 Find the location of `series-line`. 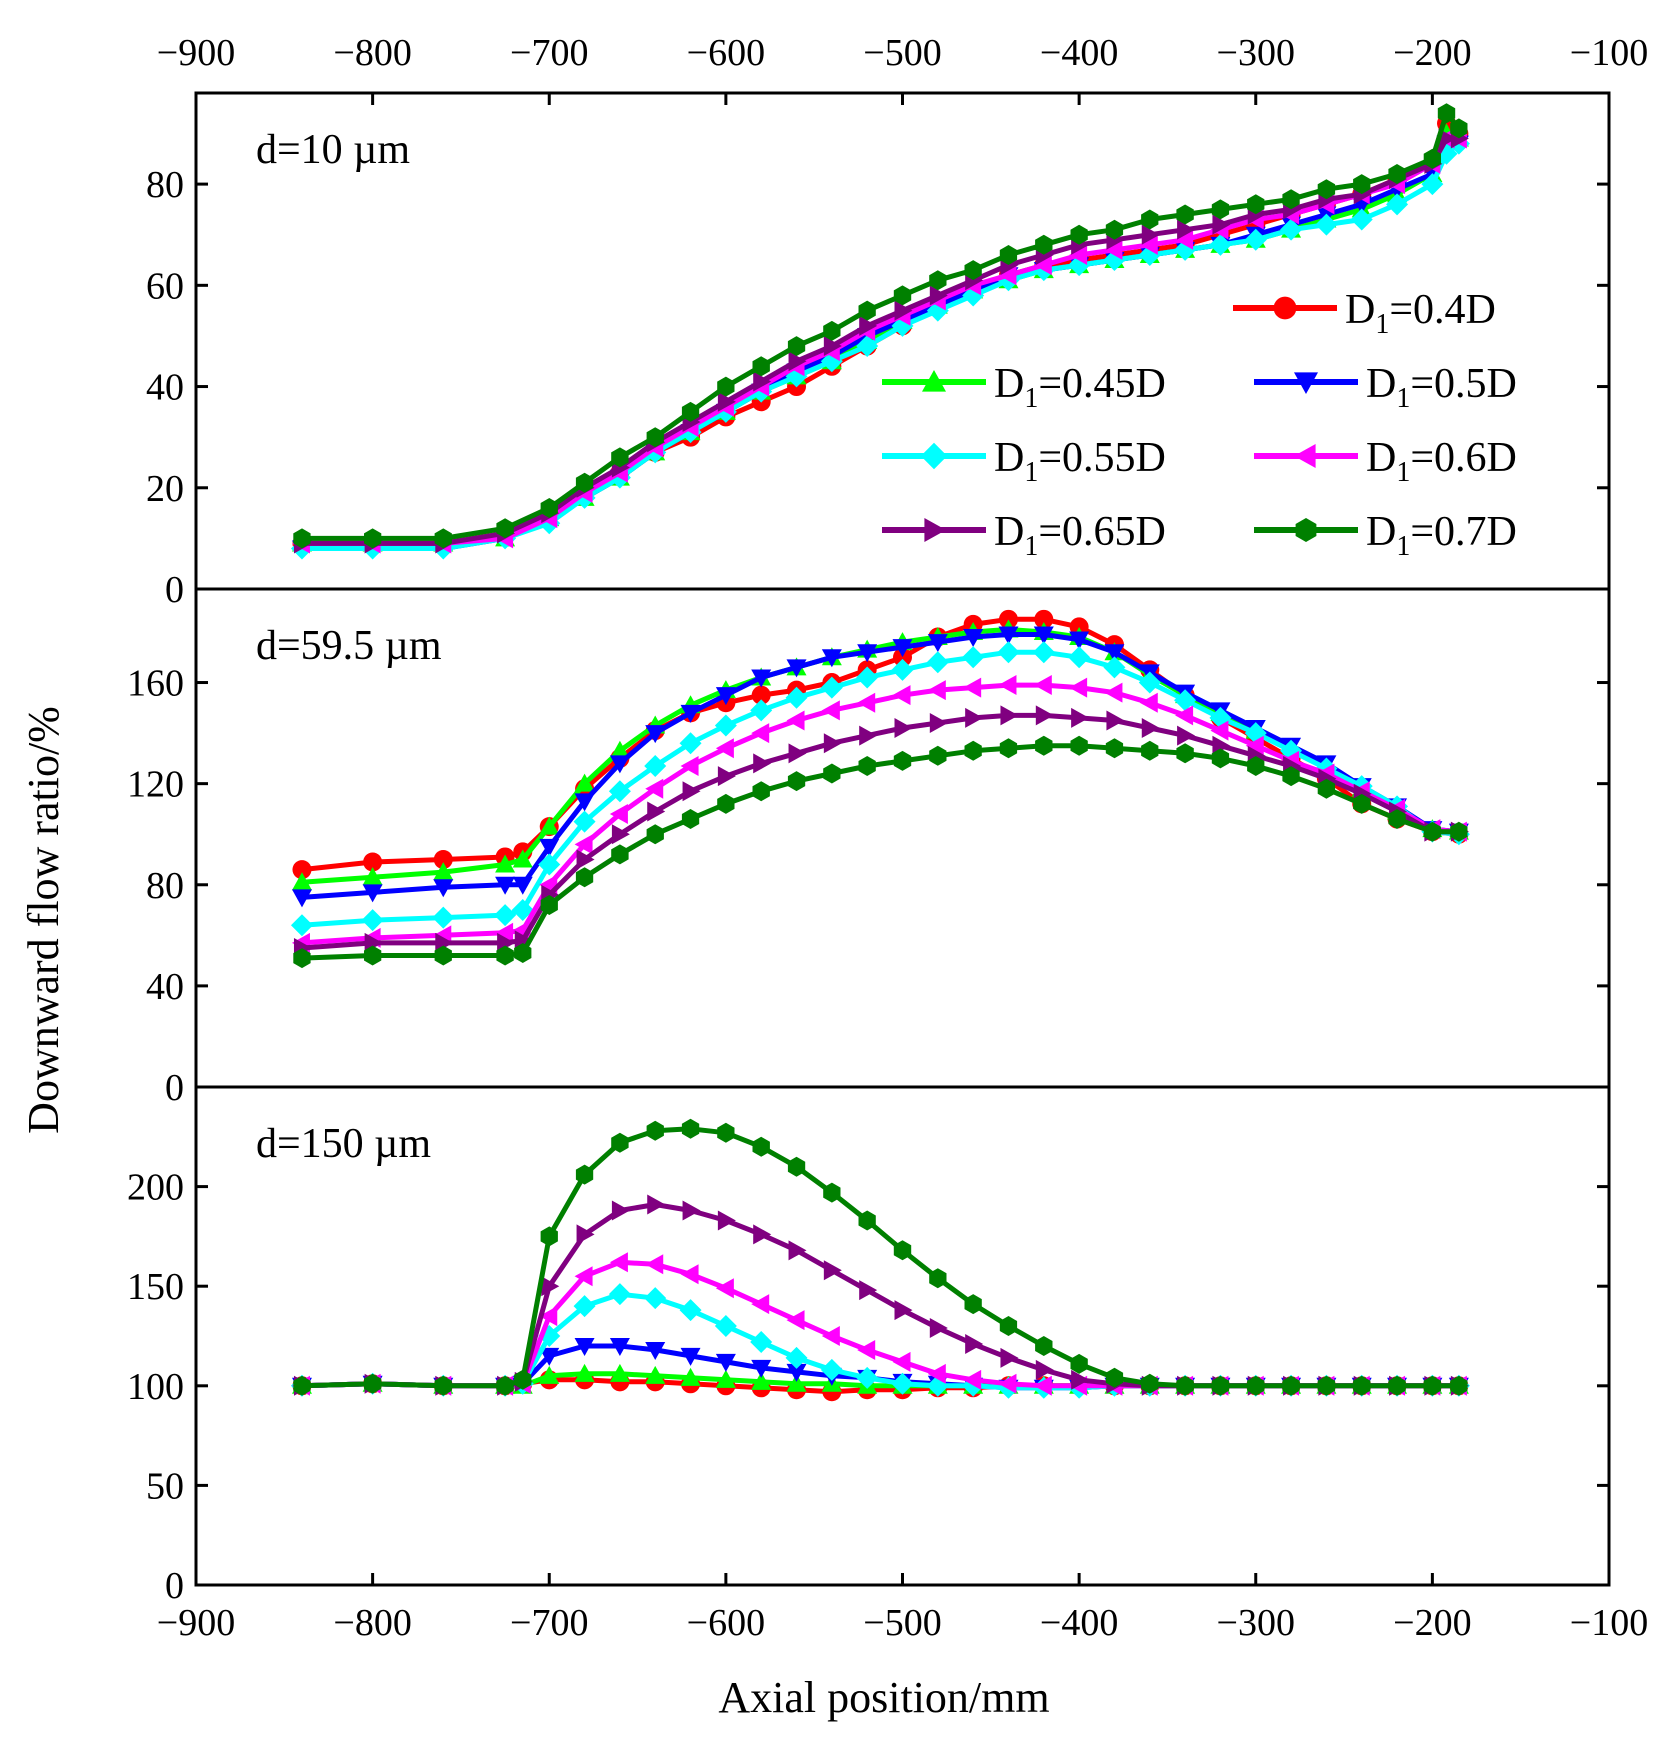

series-line is located at coordinates (880, 814).